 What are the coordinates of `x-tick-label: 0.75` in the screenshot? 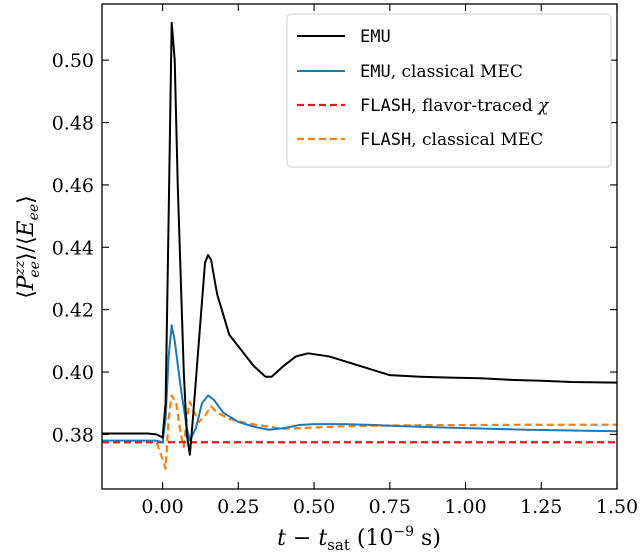 It's located at (390, 507).